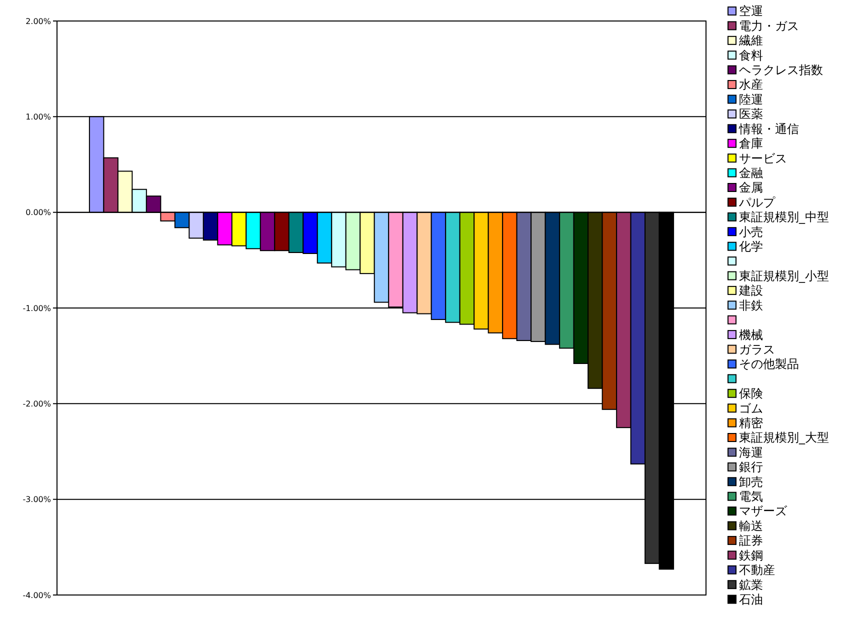 This screenshot has height=623, width=842. Describe the element at coordinates (751, 173) in the screenshot. I see `legend-label: 金融` at that location.